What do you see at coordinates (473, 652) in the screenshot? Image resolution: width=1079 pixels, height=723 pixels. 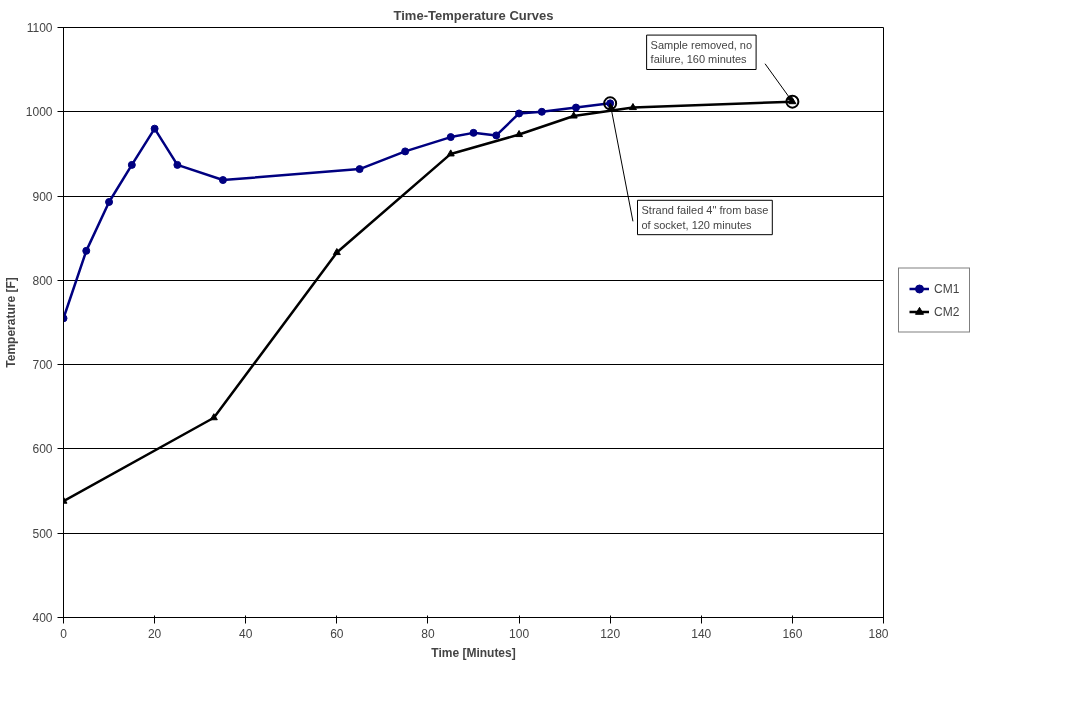 I see `x-axis-title: Time [Minutes]` at bounding box center [473, 652].